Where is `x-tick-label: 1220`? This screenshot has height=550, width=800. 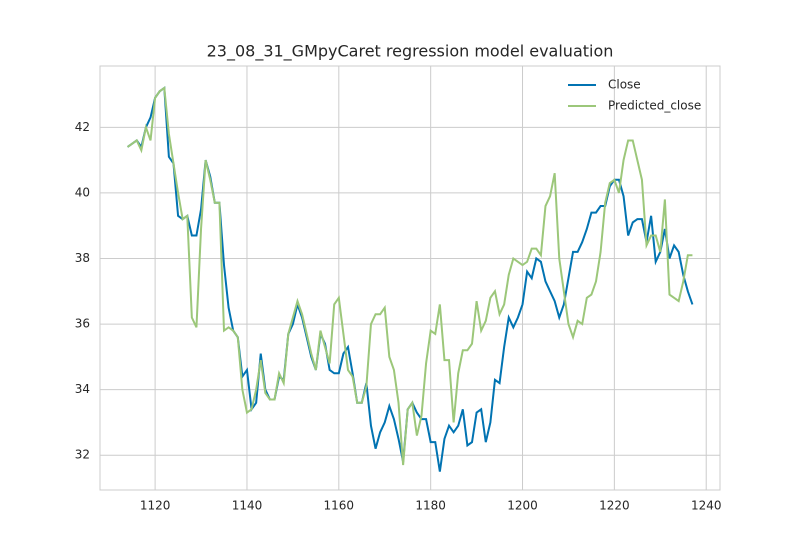 x-tick-label: 1220 is located at coordinates (614, 506).